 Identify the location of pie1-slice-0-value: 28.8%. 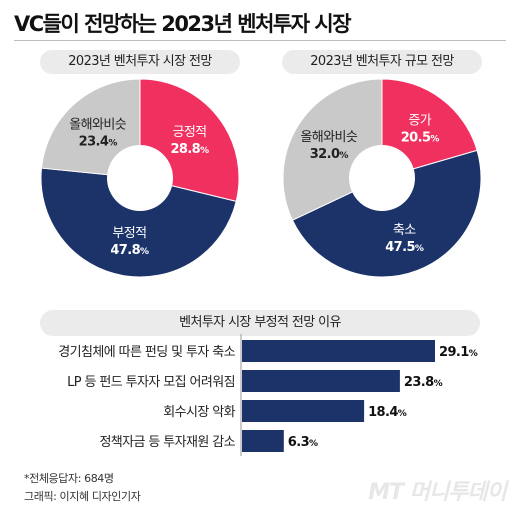
(189, 149).